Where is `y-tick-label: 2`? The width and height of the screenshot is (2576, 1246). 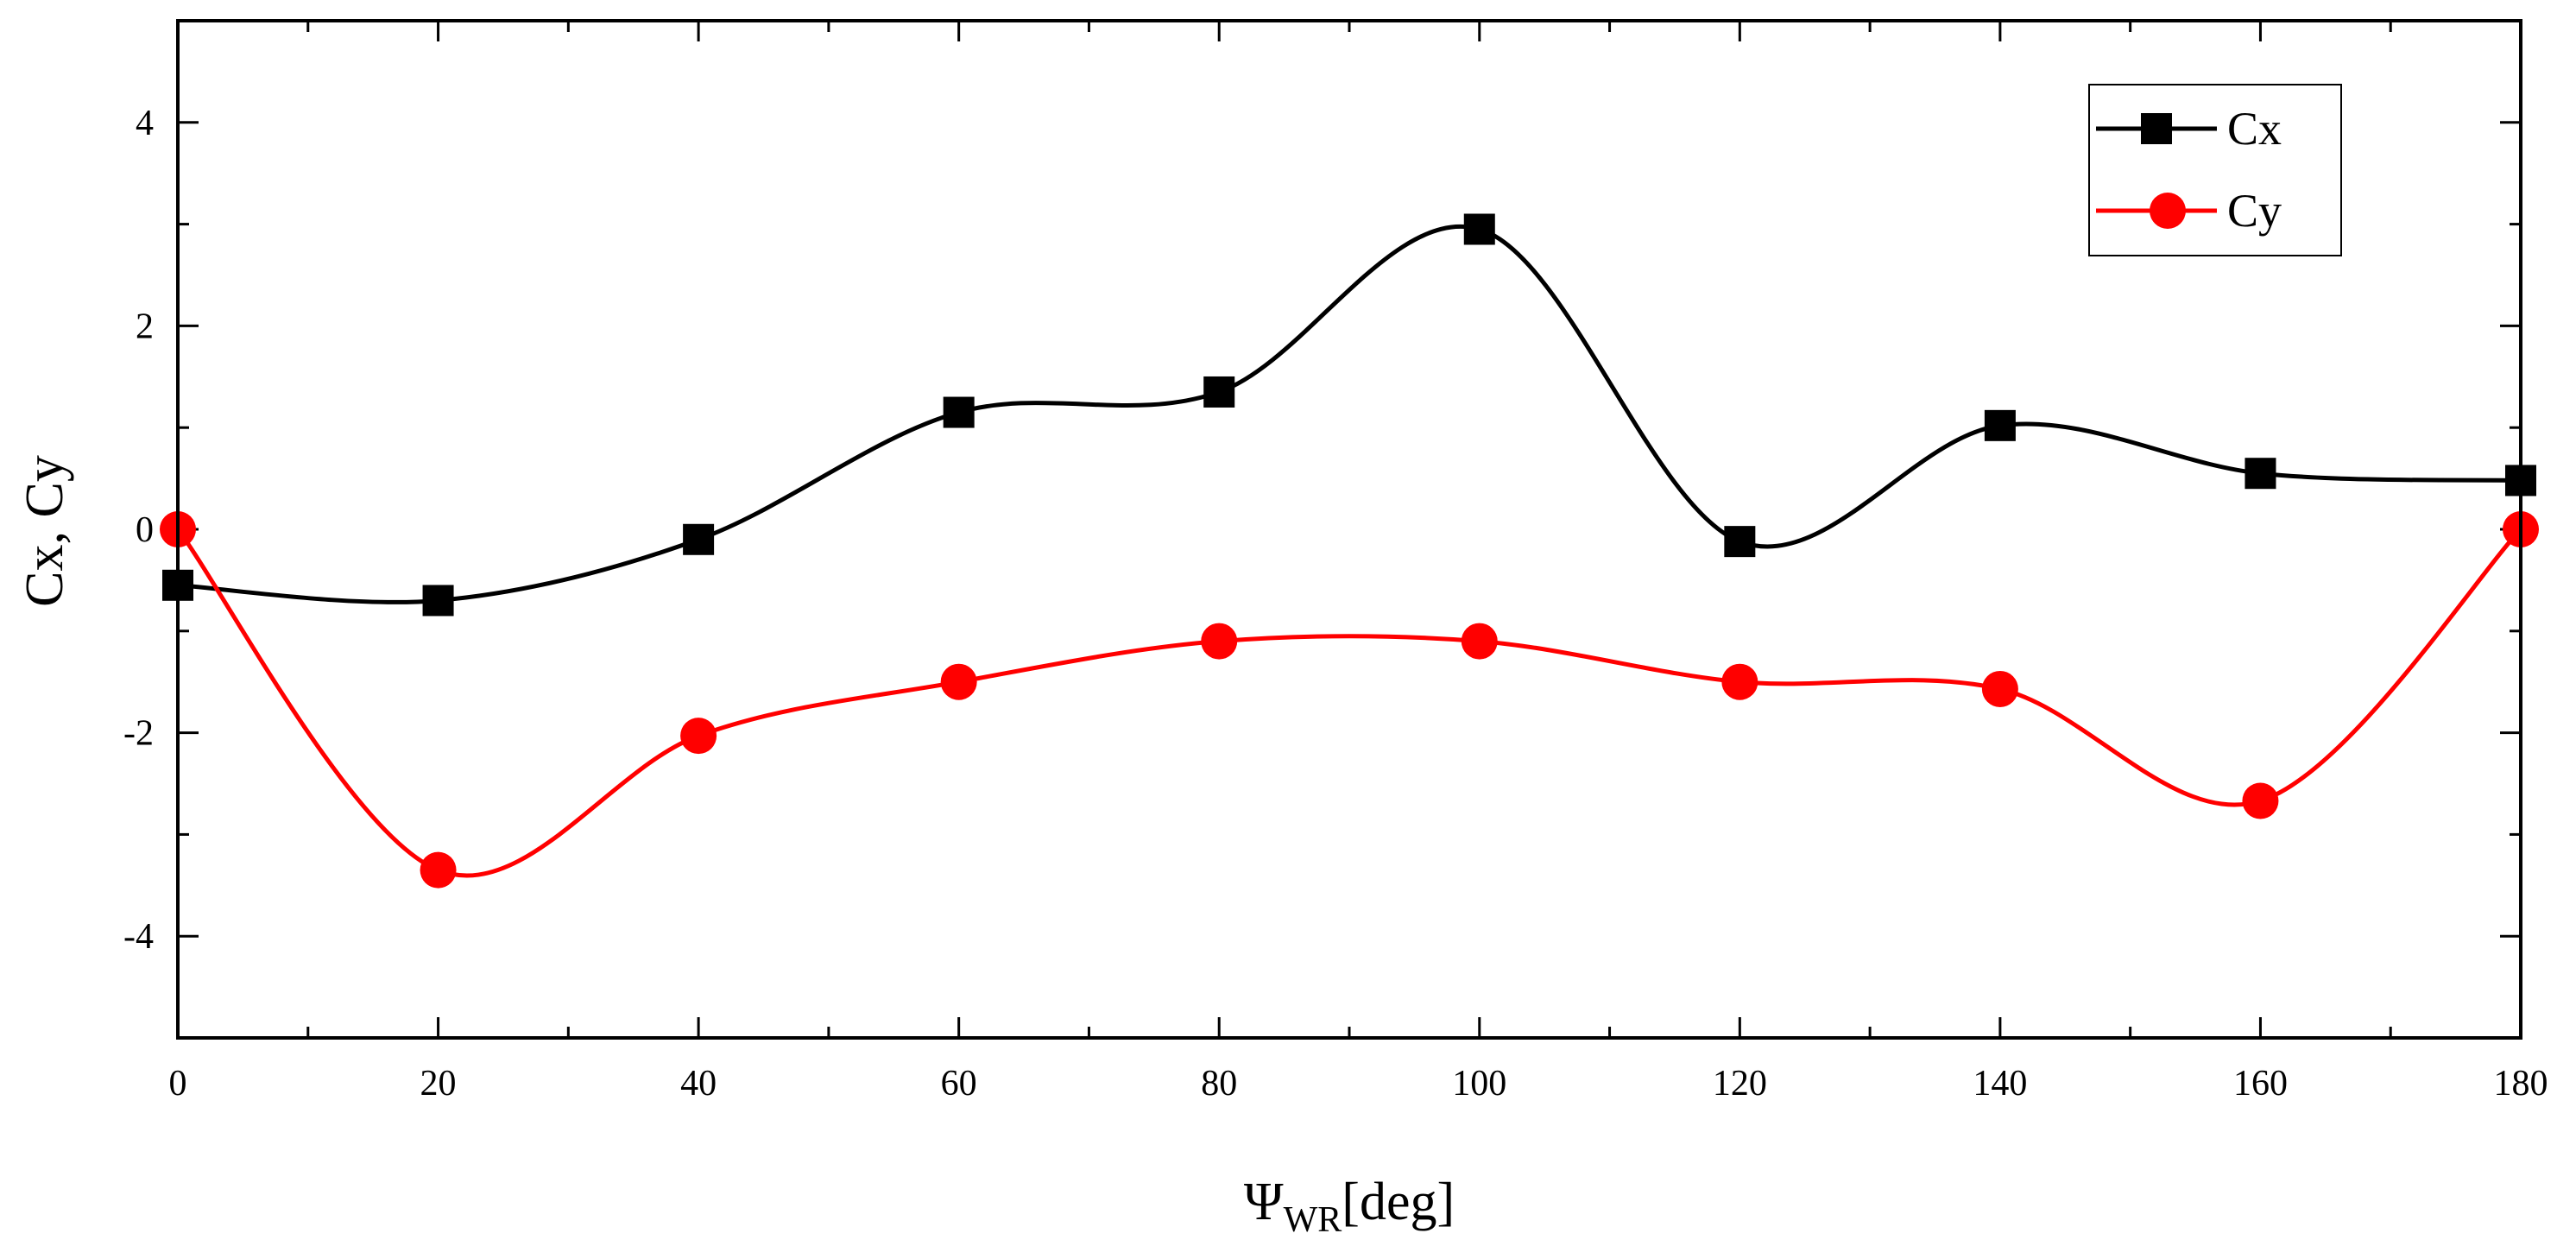 y-tick-label: 2 is located at coordinates (145, 326).